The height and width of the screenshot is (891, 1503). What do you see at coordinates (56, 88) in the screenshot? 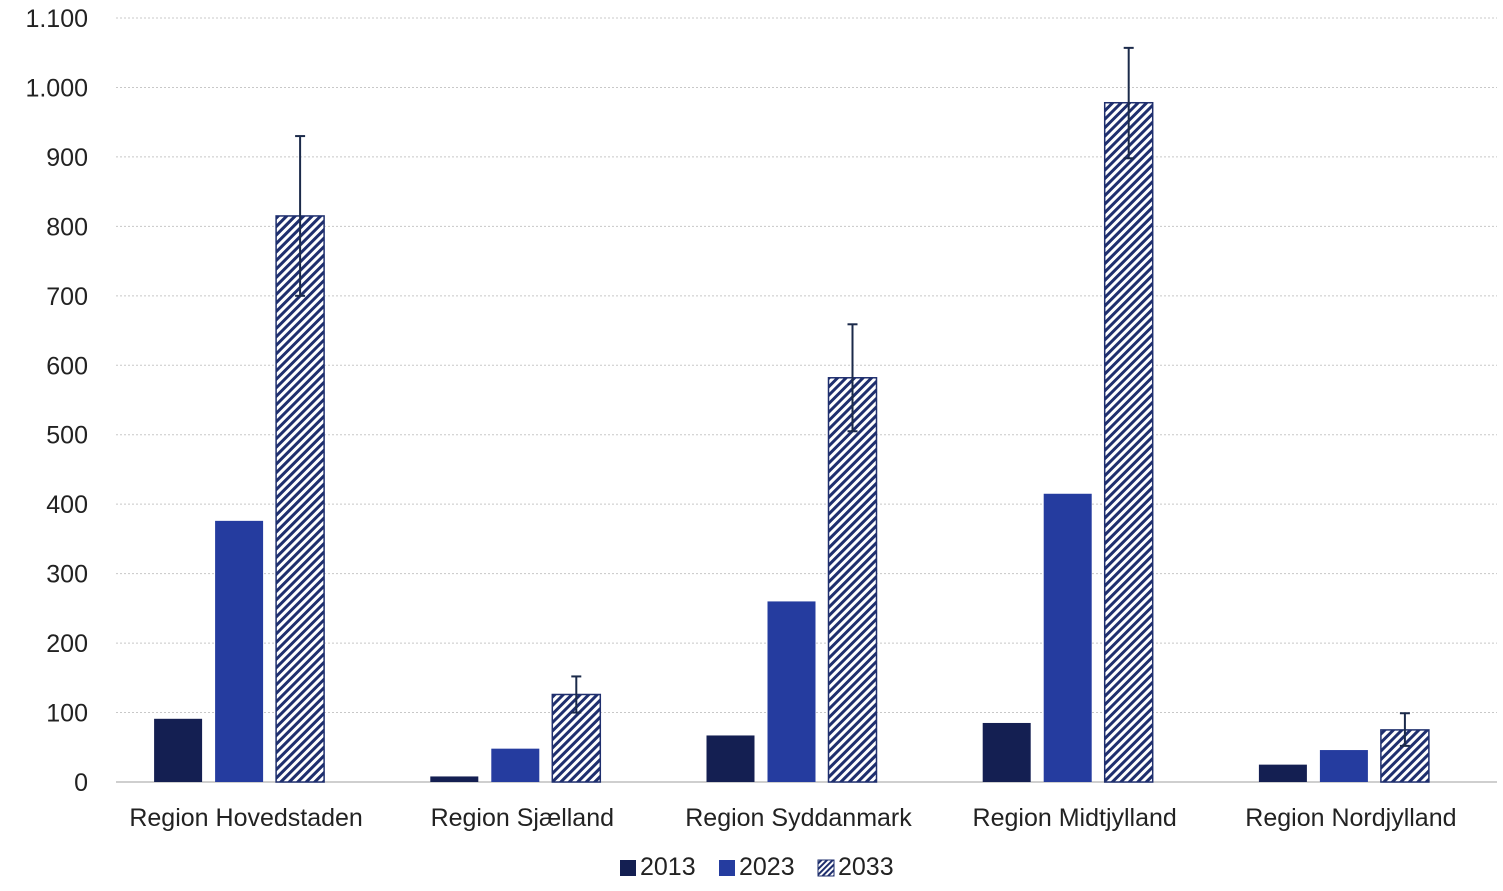
I see `y-tick-label: 1.000` at bounding box center [56, 88].